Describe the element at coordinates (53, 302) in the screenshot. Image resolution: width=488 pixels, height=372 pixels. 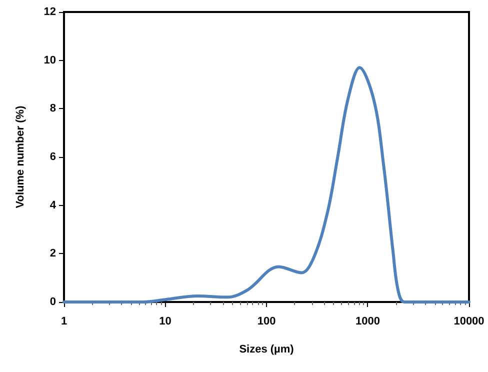
I see `y-tick-label: 0` at that location.